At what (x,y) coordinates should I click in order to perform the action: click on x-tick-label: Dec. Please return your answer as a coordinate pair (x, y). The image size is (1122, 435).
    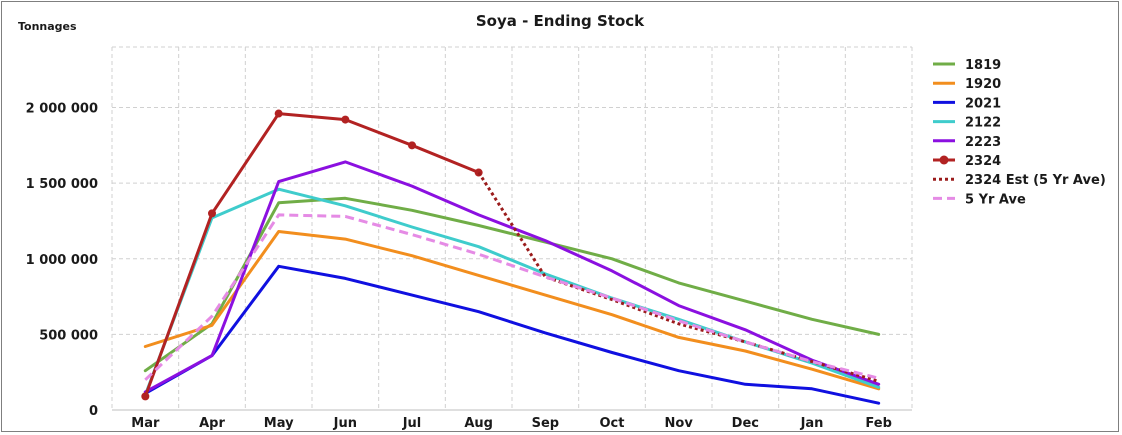
    Looking at the image, I should click on (745, 423).